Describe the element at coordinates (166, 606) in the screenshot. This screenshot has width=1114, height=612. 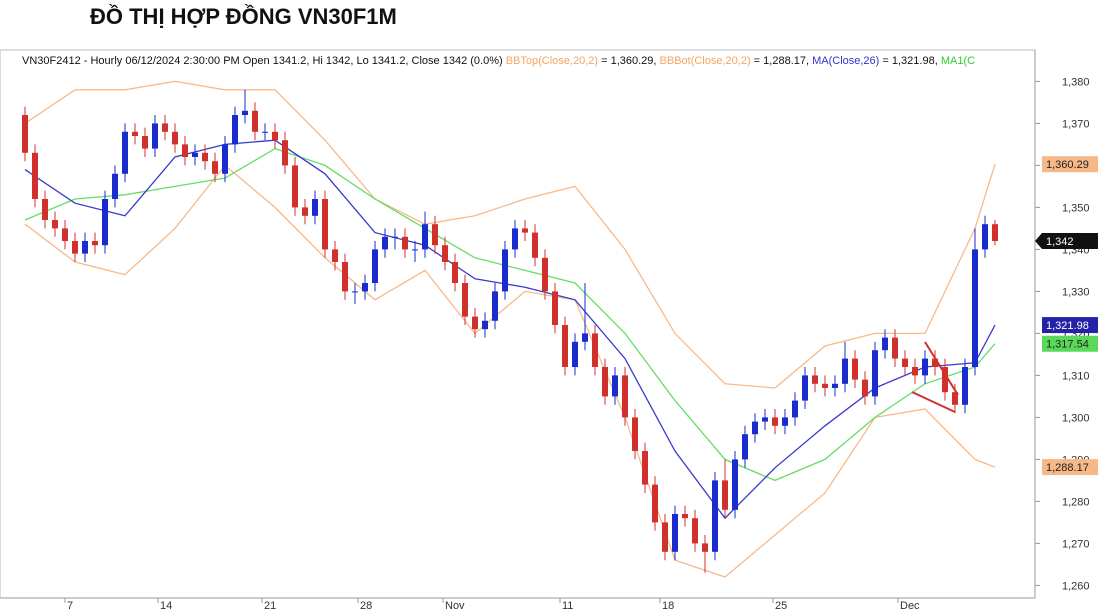
I see `x-tick-label: 14` at that location.